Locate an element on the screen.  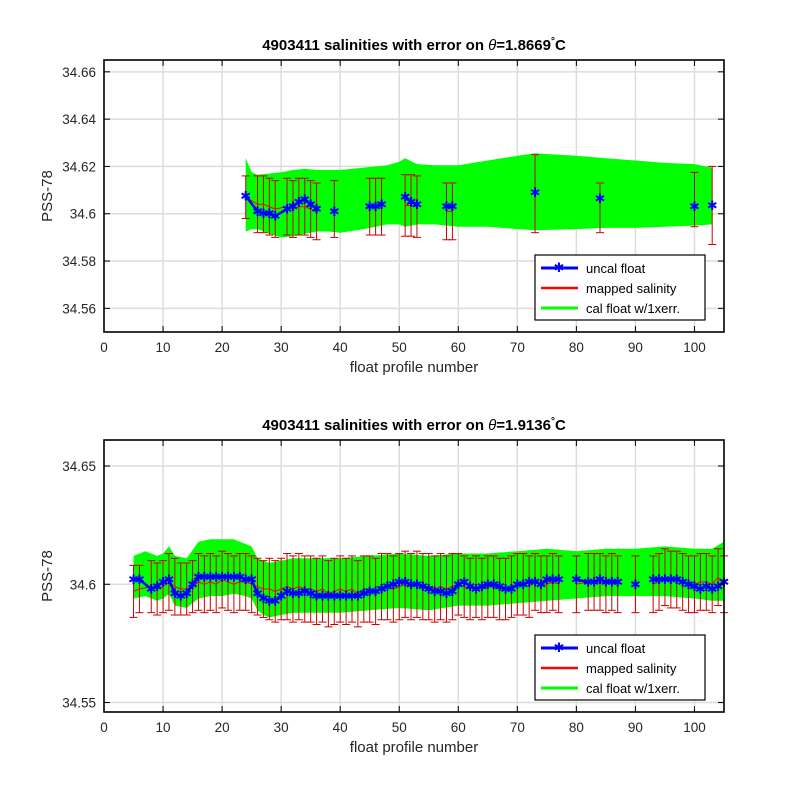
y-tick-label: 34.6 is located at coordinates (83, 584).